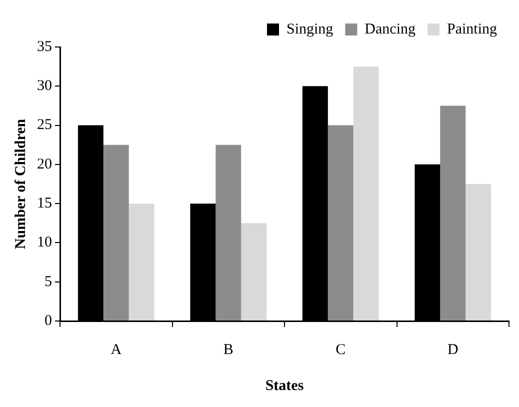 Image resolution: width=519 pixels, height=407 pixels. What do you see at coordinates (44, 46) in the screenshot?
I see `y-tick-label: 35` at bounding box center [44, 46].